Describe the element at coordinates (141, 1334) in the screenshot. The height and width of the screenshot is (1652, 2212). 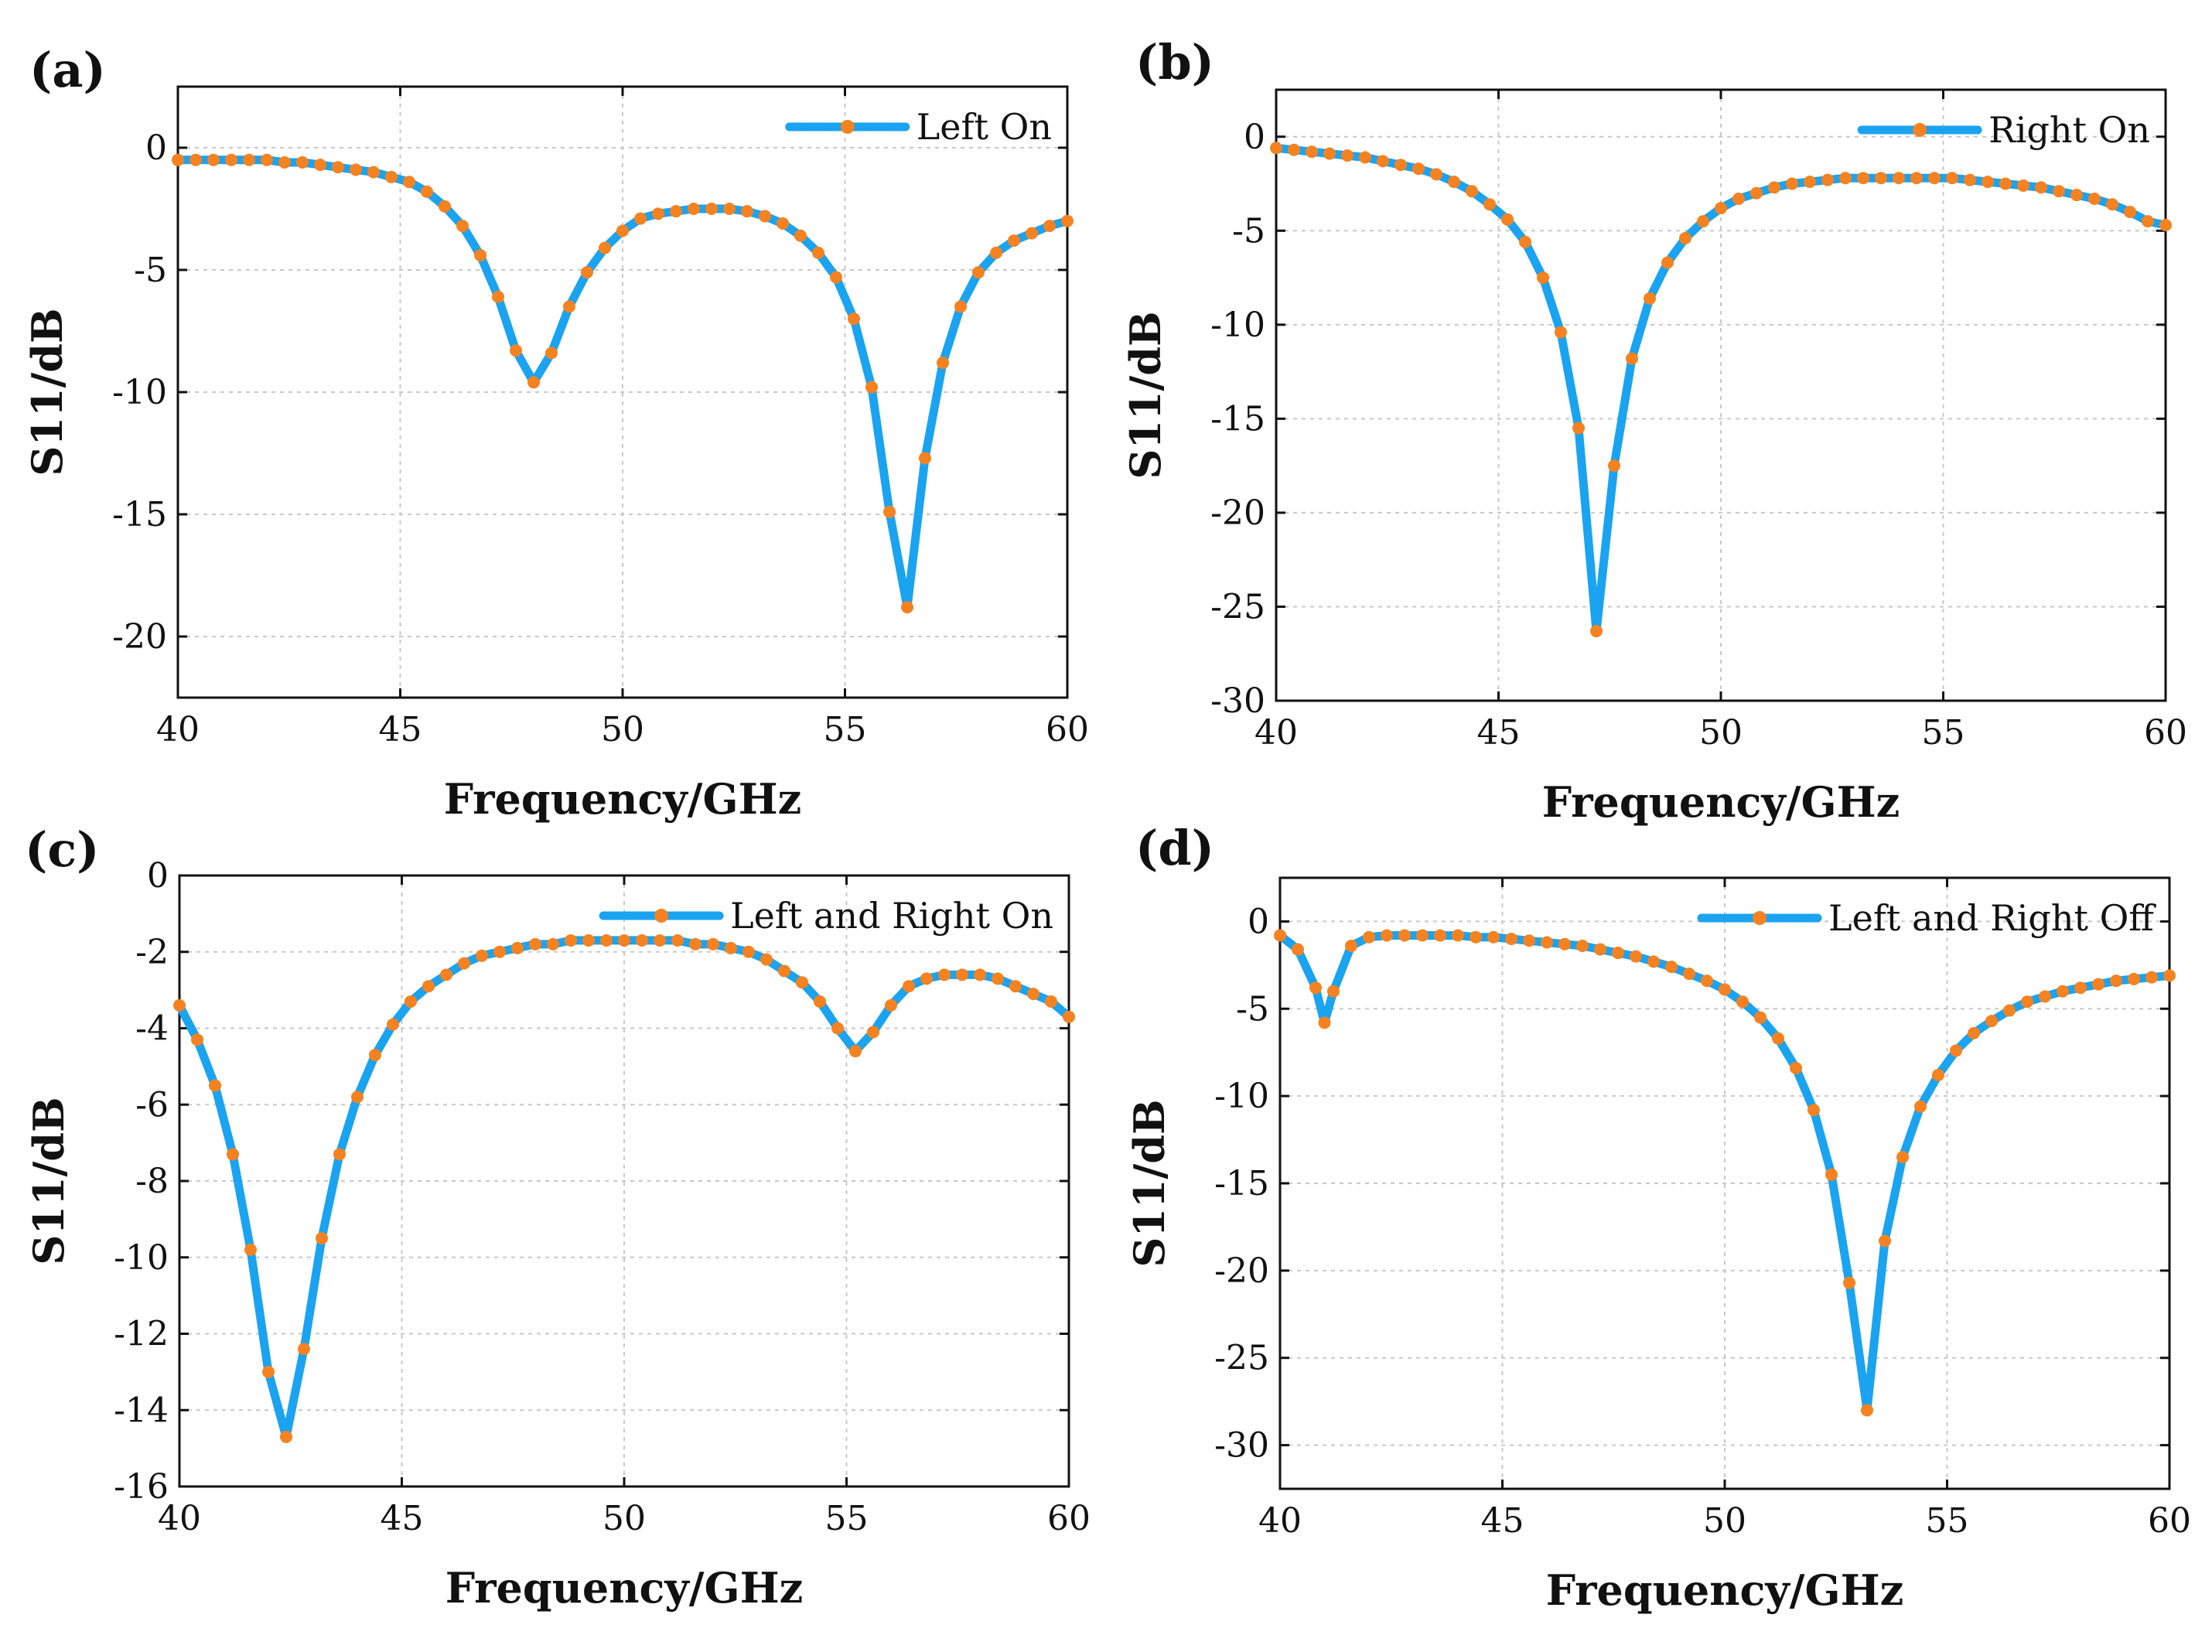
I see `y-tick-label: -12` at that location.